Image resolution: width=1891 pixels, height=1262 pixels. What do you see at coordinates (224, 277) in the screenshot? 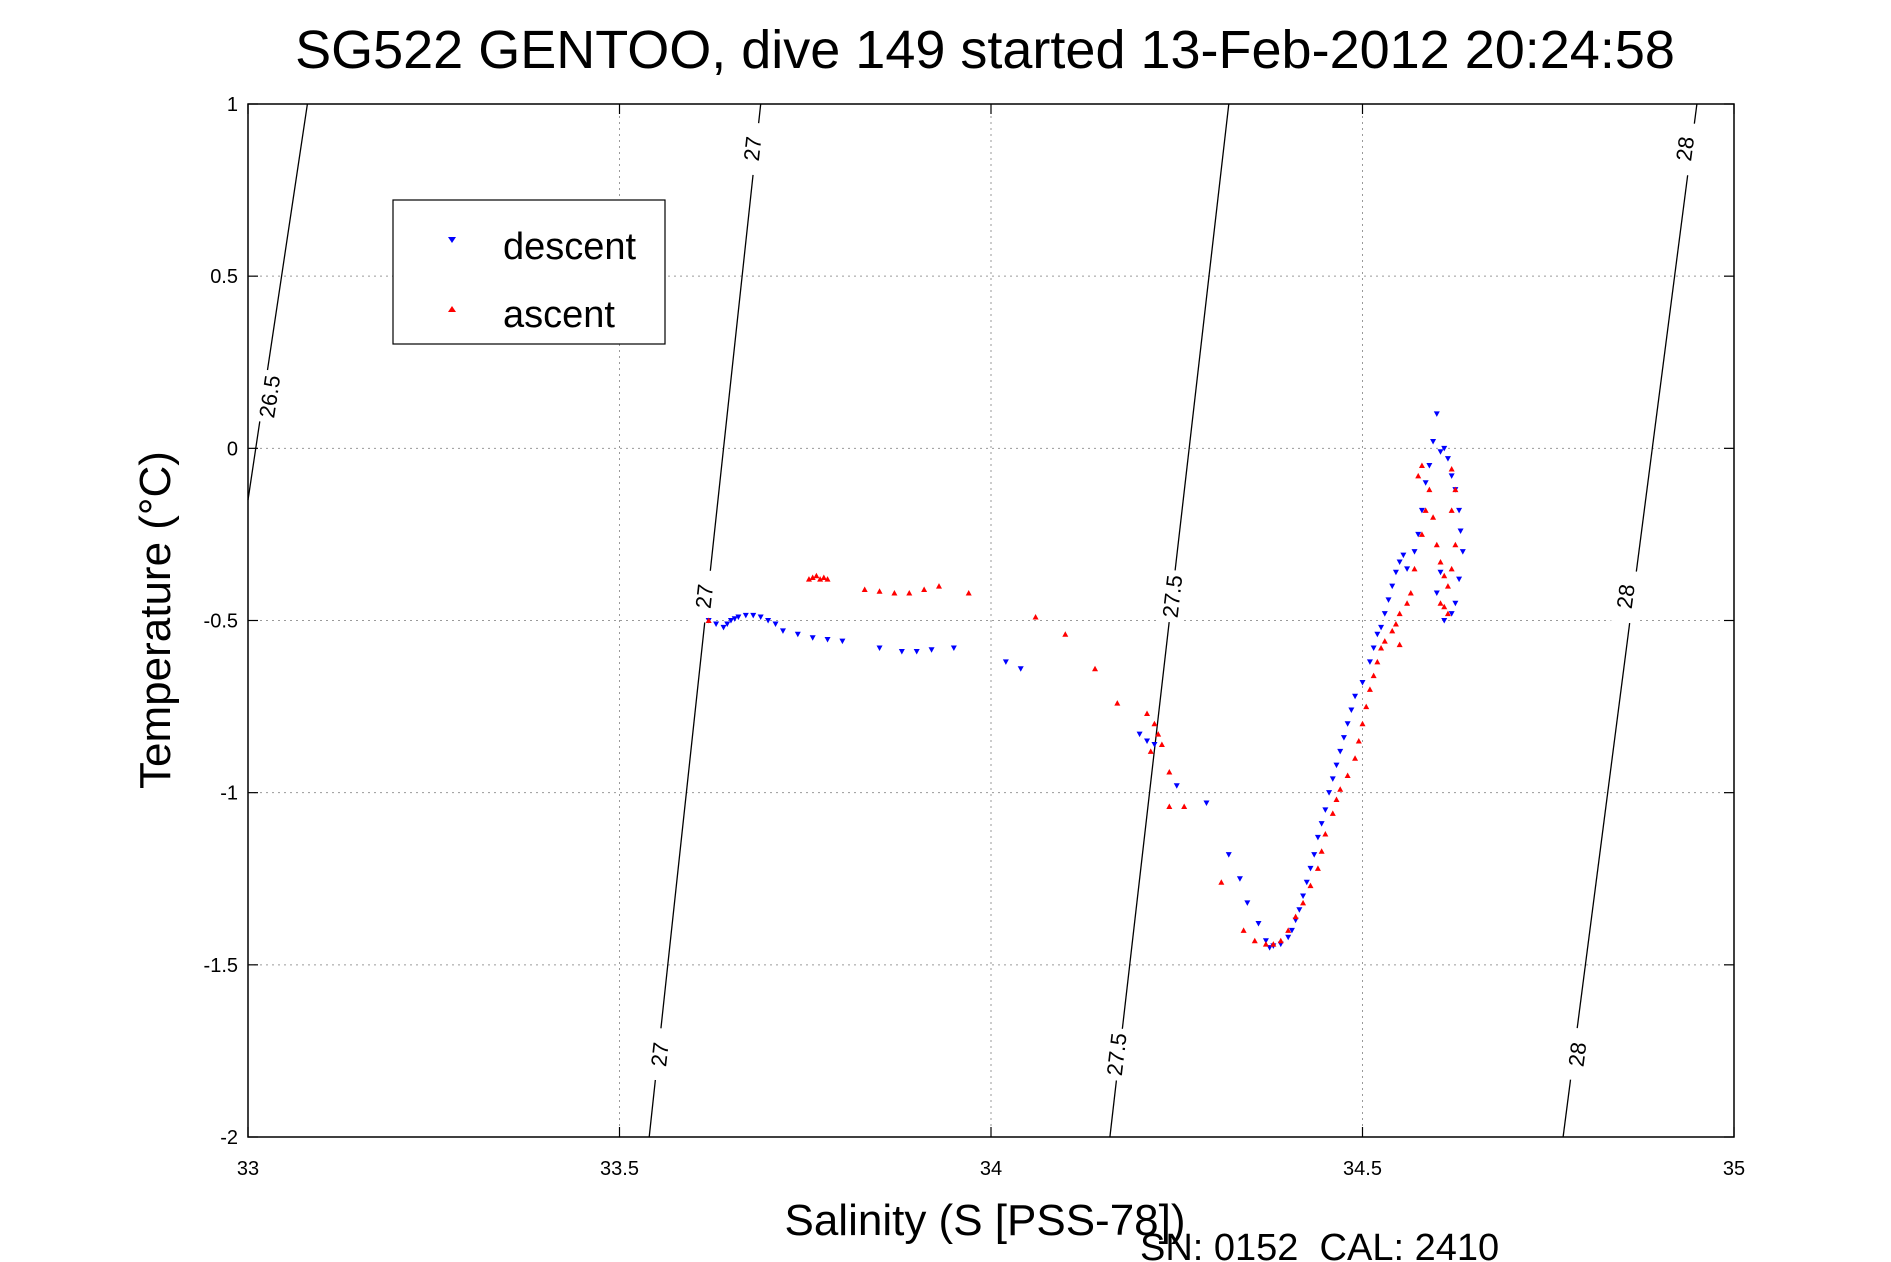
I see `y-tick-label: 0.5` at bounding box center [224, 277].